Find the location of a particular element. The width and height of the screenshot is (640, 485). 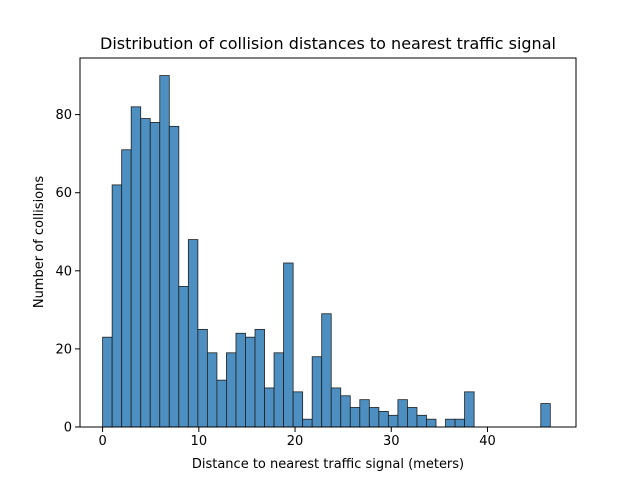

y-axis-ticks: 0 20 40 60 80 is located at coordinates (67, 272).